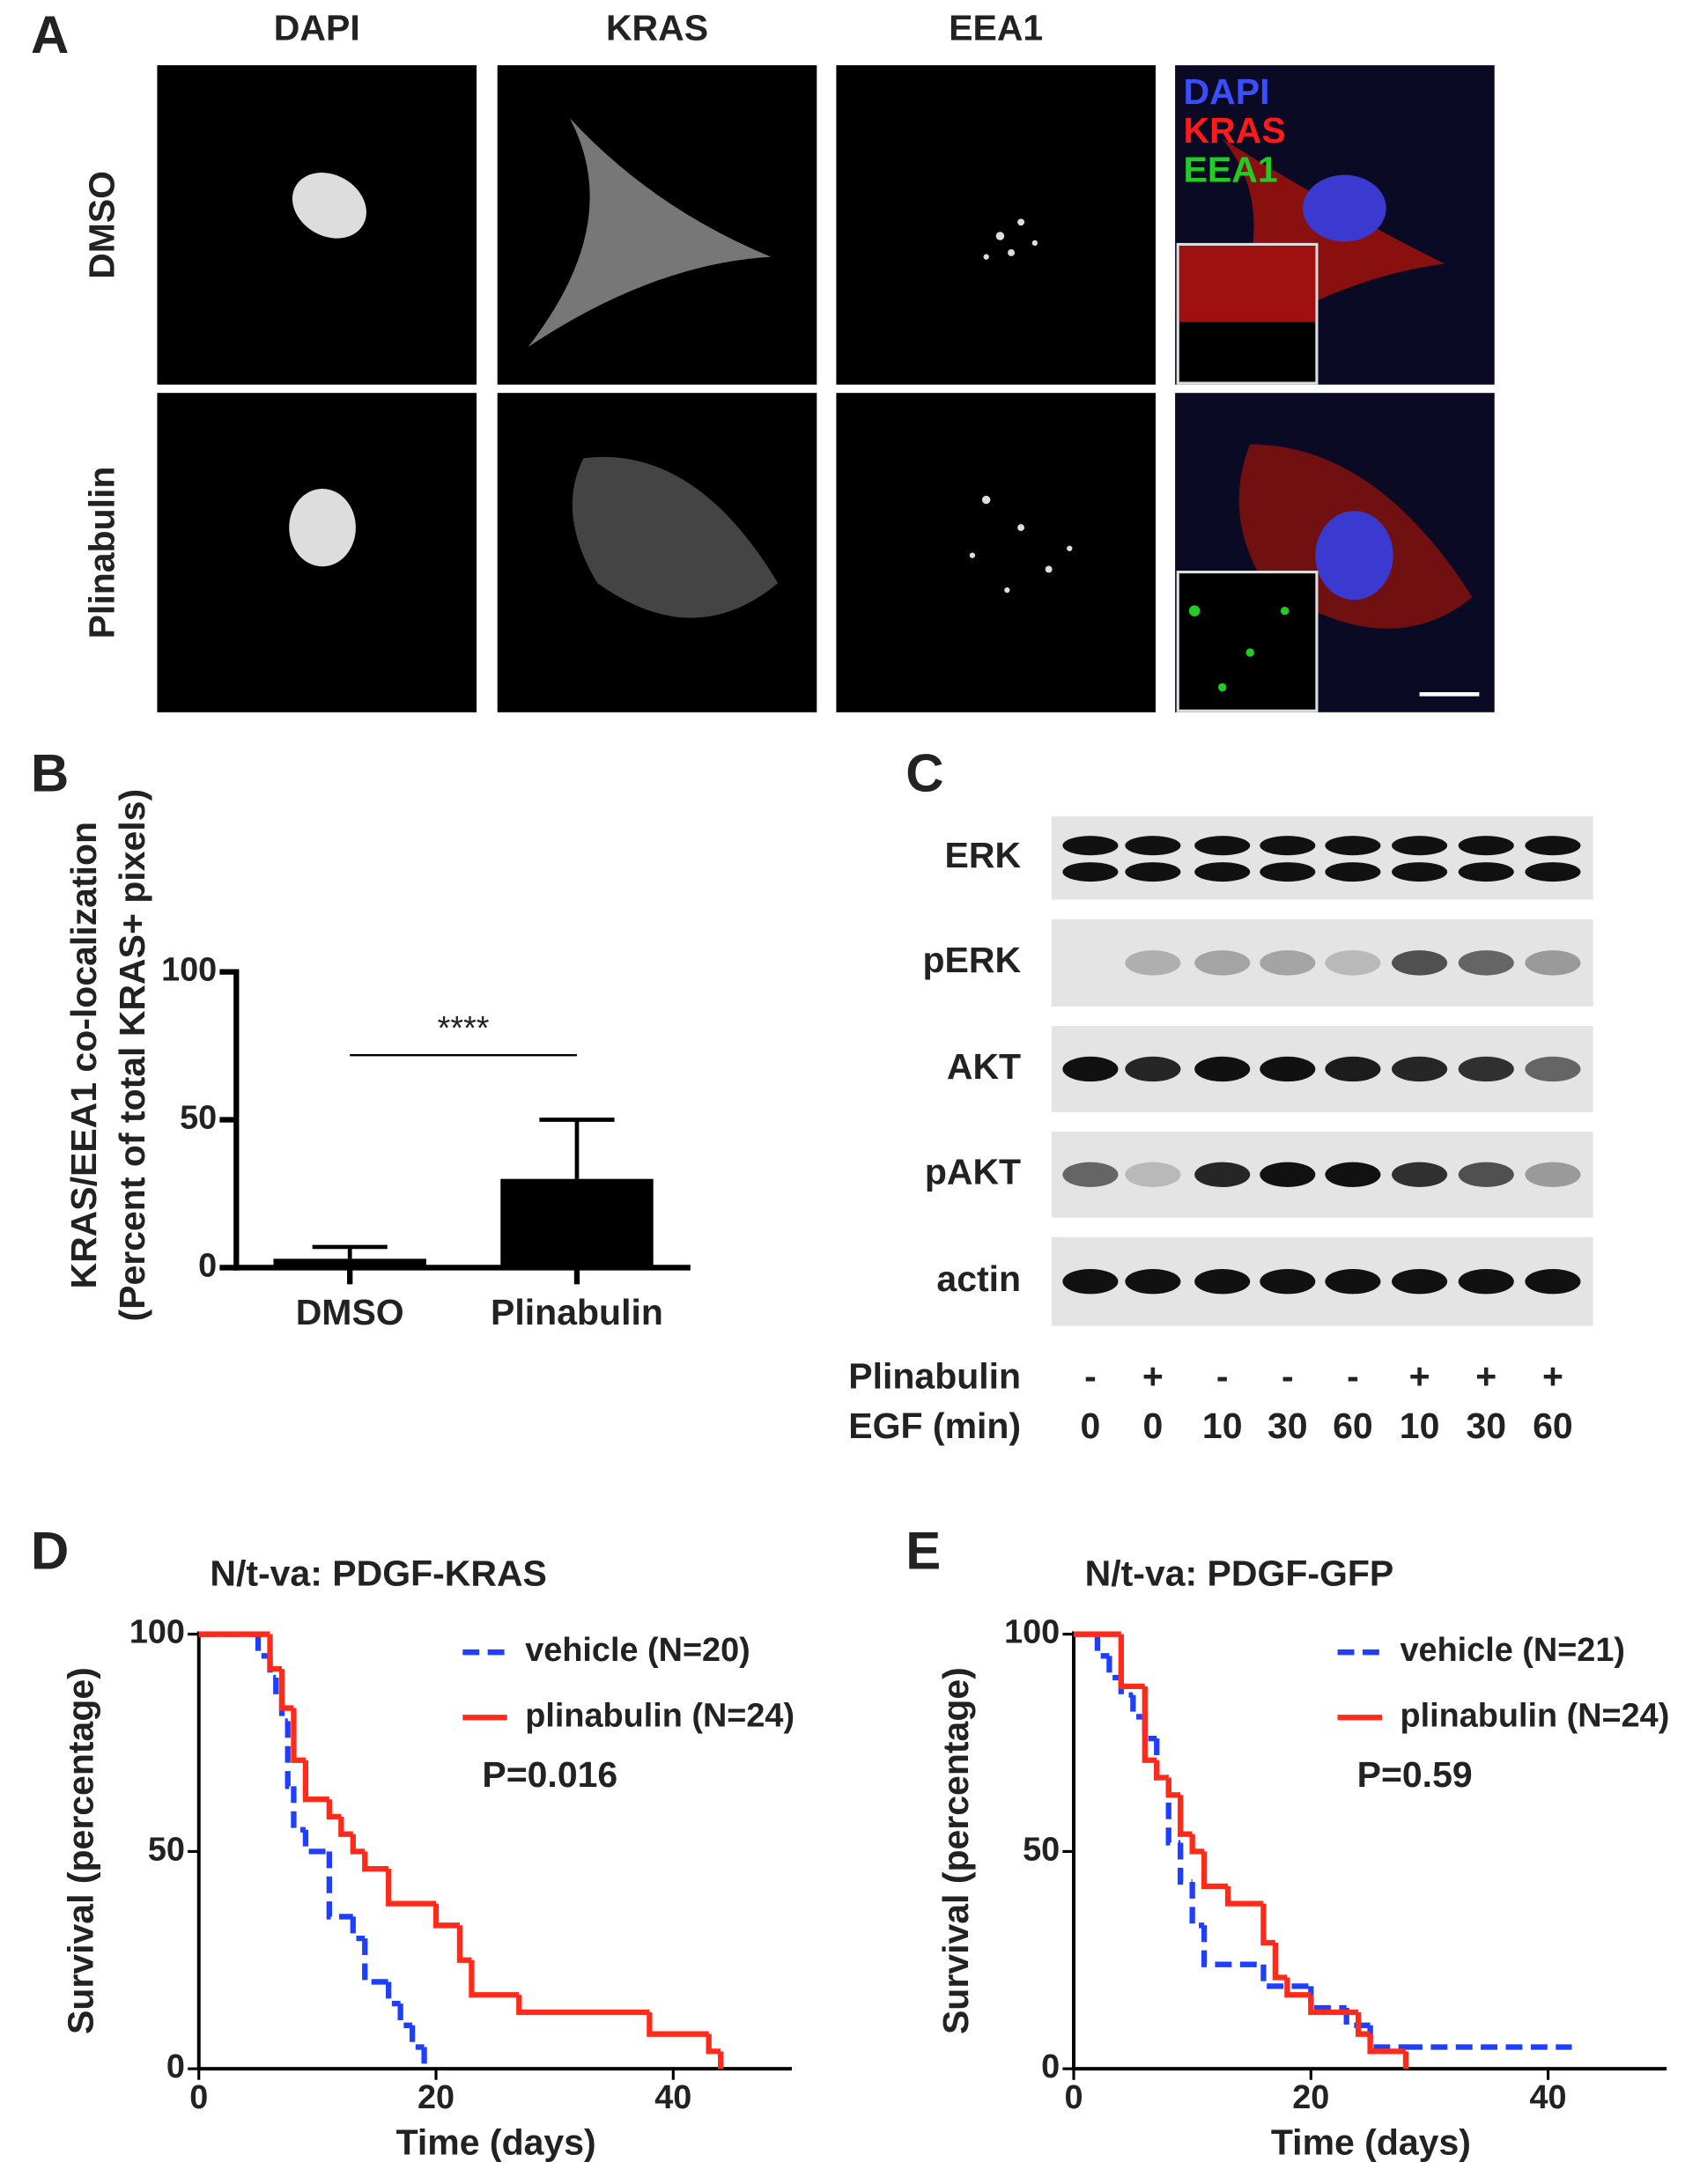  I want to click on y-tick-label: 100, so click(189, 970).